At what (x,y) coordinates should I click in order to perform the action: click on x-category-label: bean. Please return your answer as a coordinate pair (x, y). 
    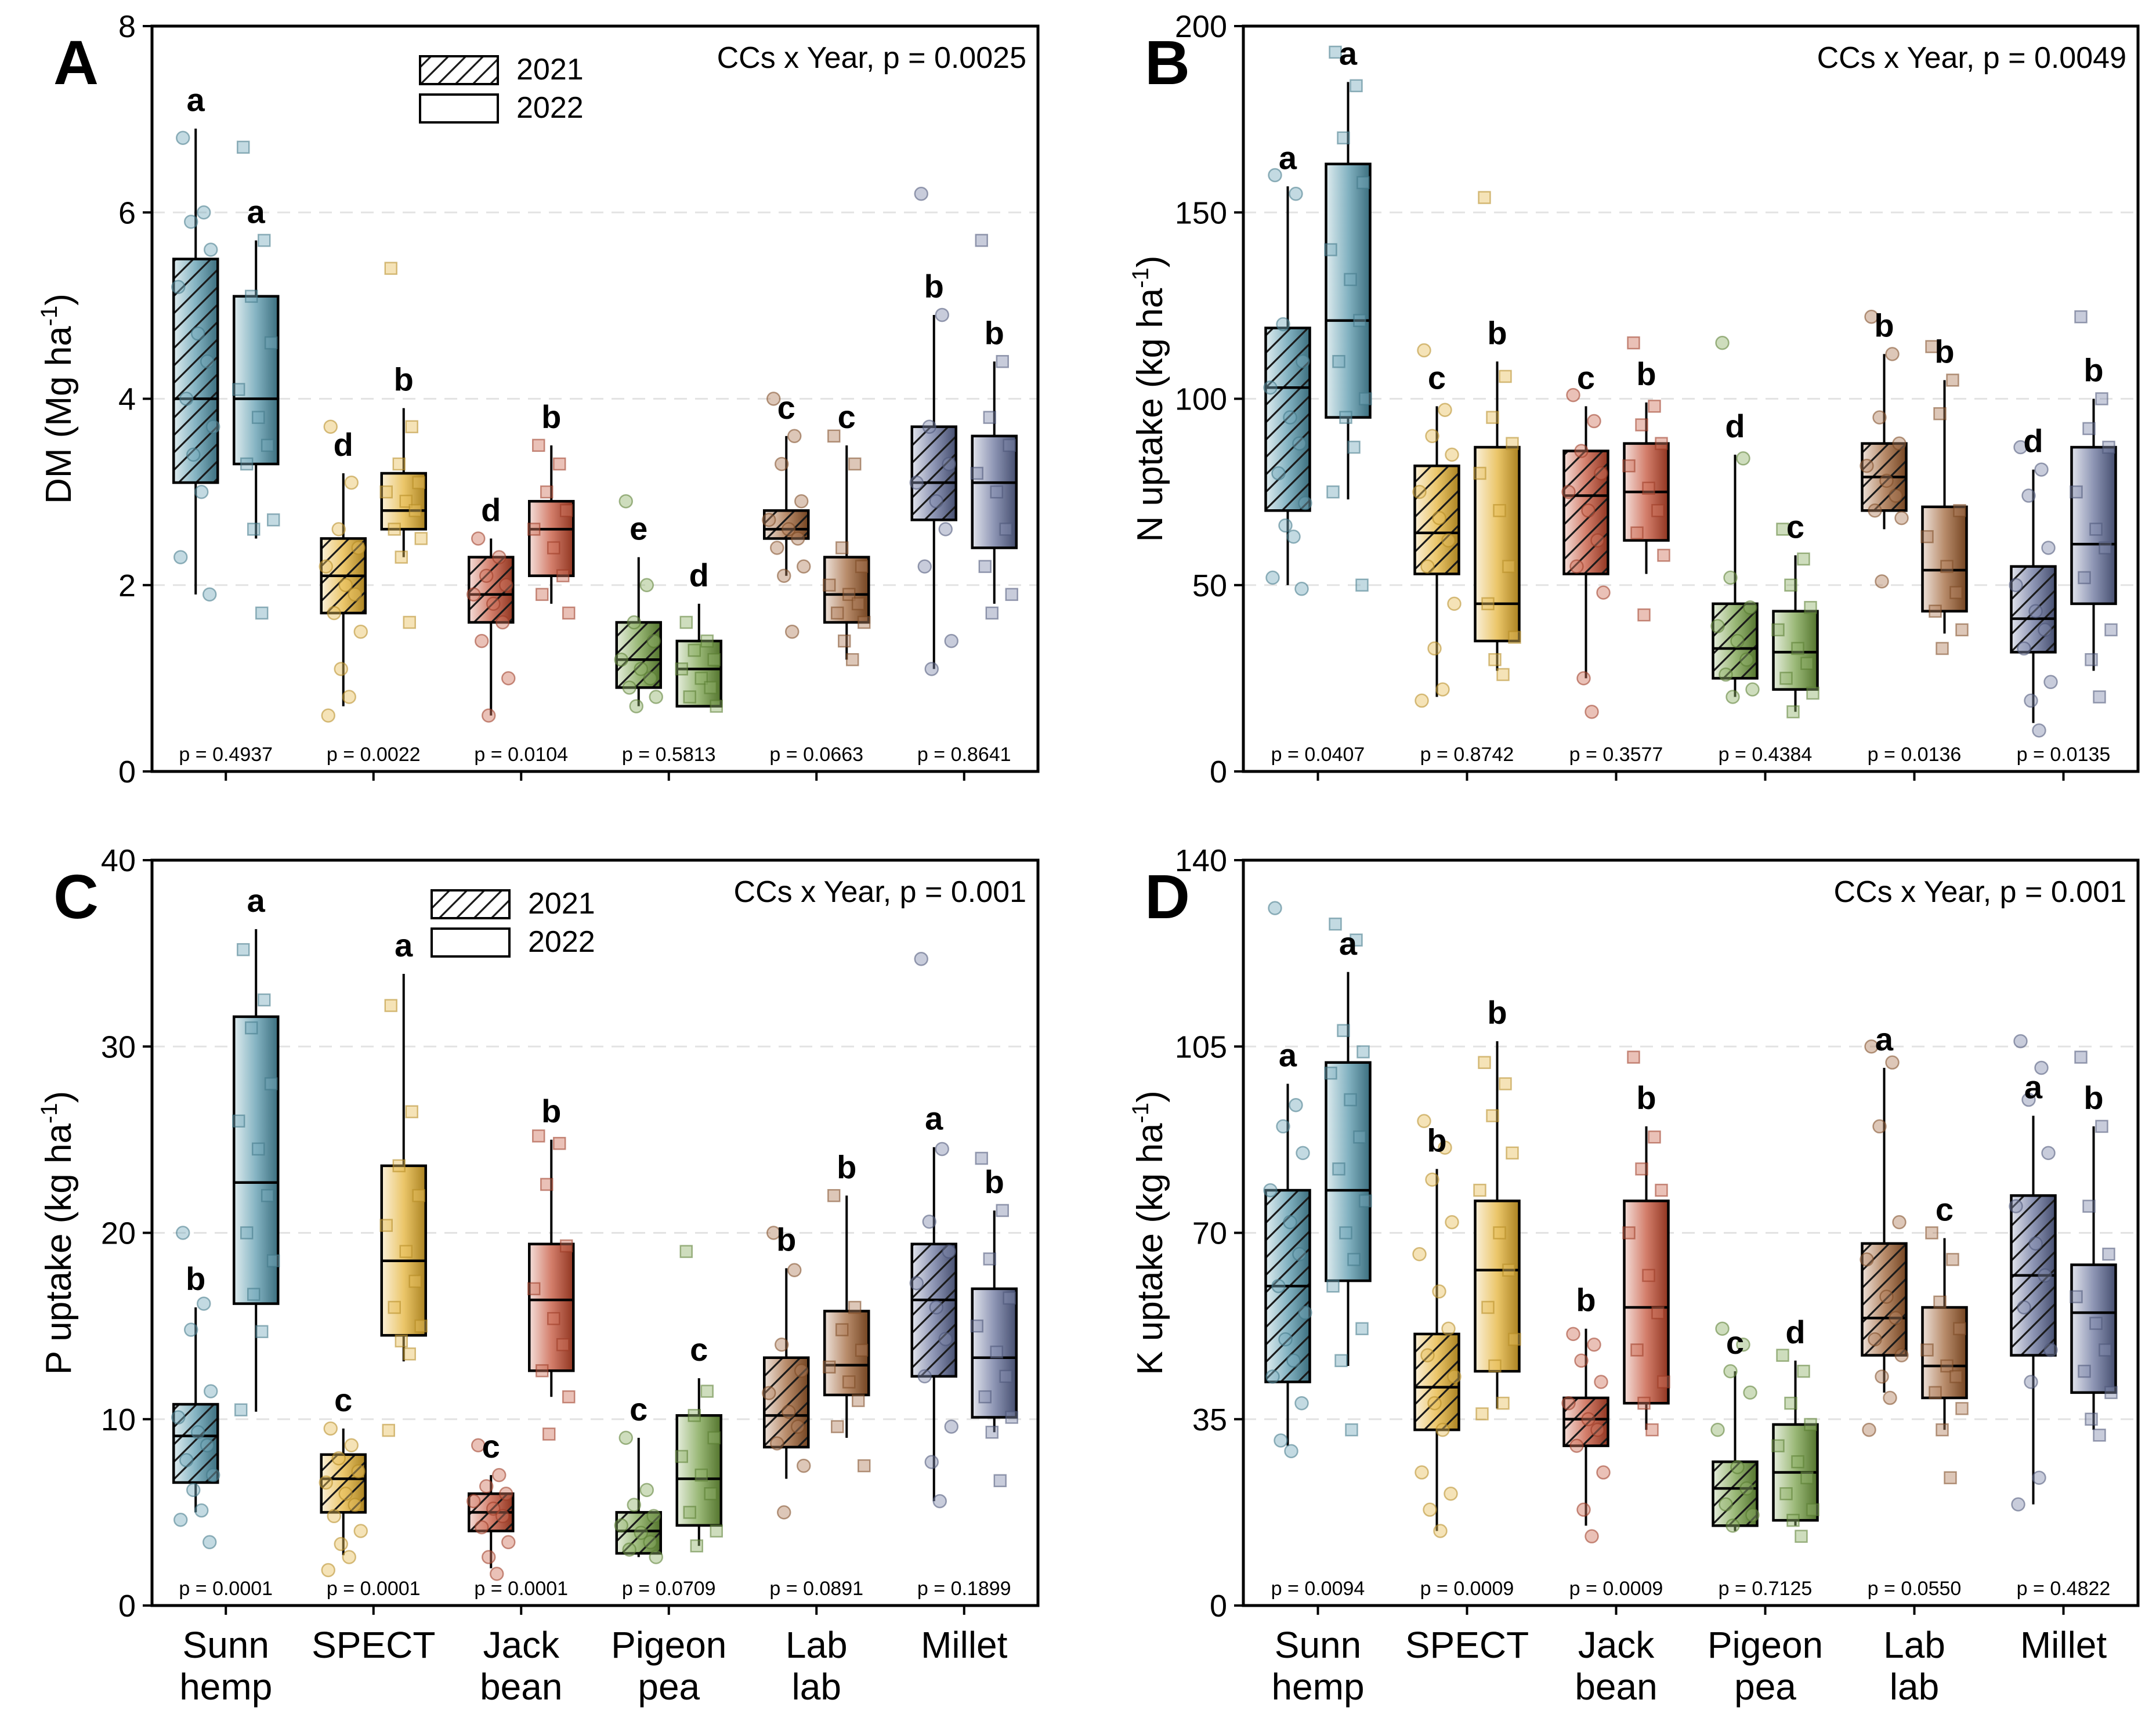
    Looking at the image, I should click on (521, 1687).